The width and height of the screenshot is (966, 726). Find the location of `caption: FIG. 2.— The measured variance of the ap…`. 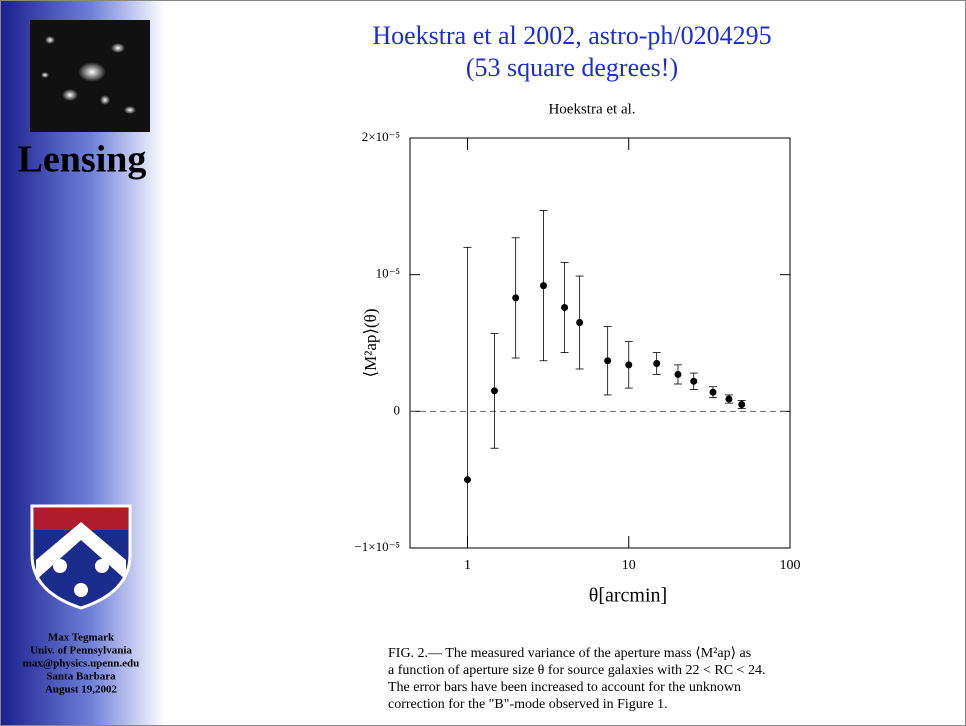

caption: FIG. 2.— The measured variance of the ap… is located at coordinates (576, 679).